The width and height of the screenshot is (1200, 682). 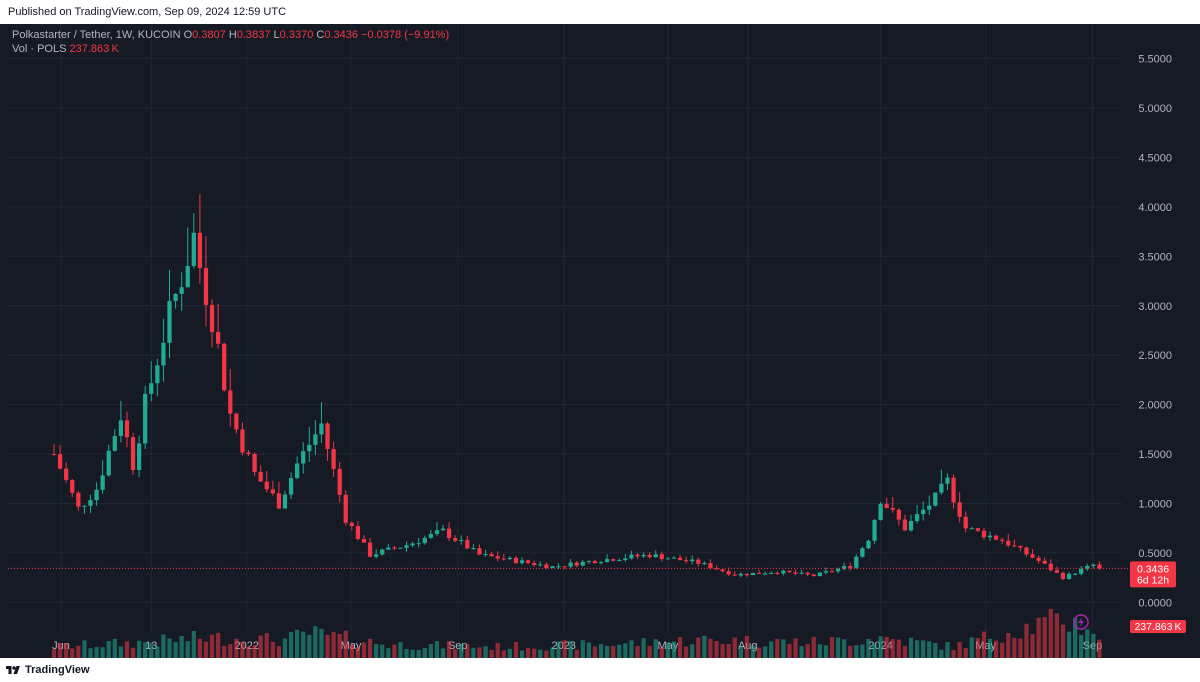 What do you see at coordinates (94, 49) in the screenshot?
I see `volume-value: 237.863 K` at bounding box center [94, 49].